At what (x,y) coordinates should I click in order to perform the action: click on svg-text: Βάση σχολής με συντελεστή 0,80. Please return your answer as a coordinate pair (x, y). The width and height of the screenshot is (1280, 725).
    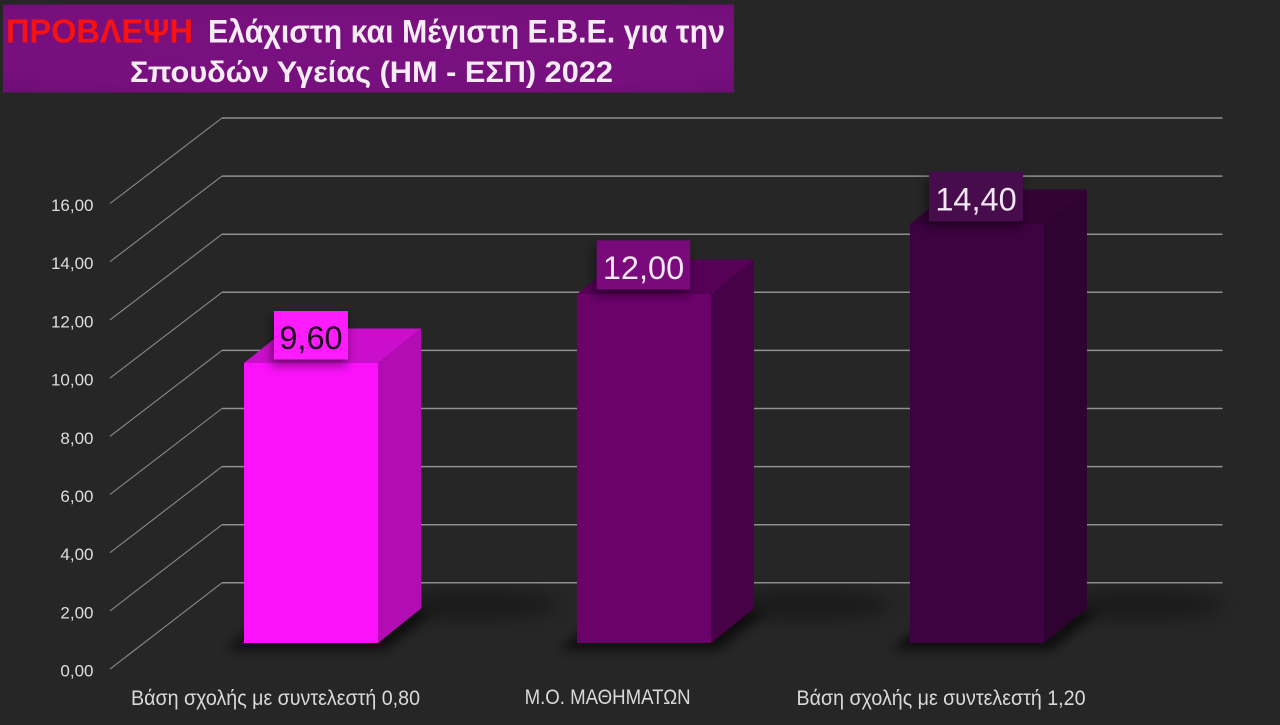
    Looking at the image, I should click on (275, 698).